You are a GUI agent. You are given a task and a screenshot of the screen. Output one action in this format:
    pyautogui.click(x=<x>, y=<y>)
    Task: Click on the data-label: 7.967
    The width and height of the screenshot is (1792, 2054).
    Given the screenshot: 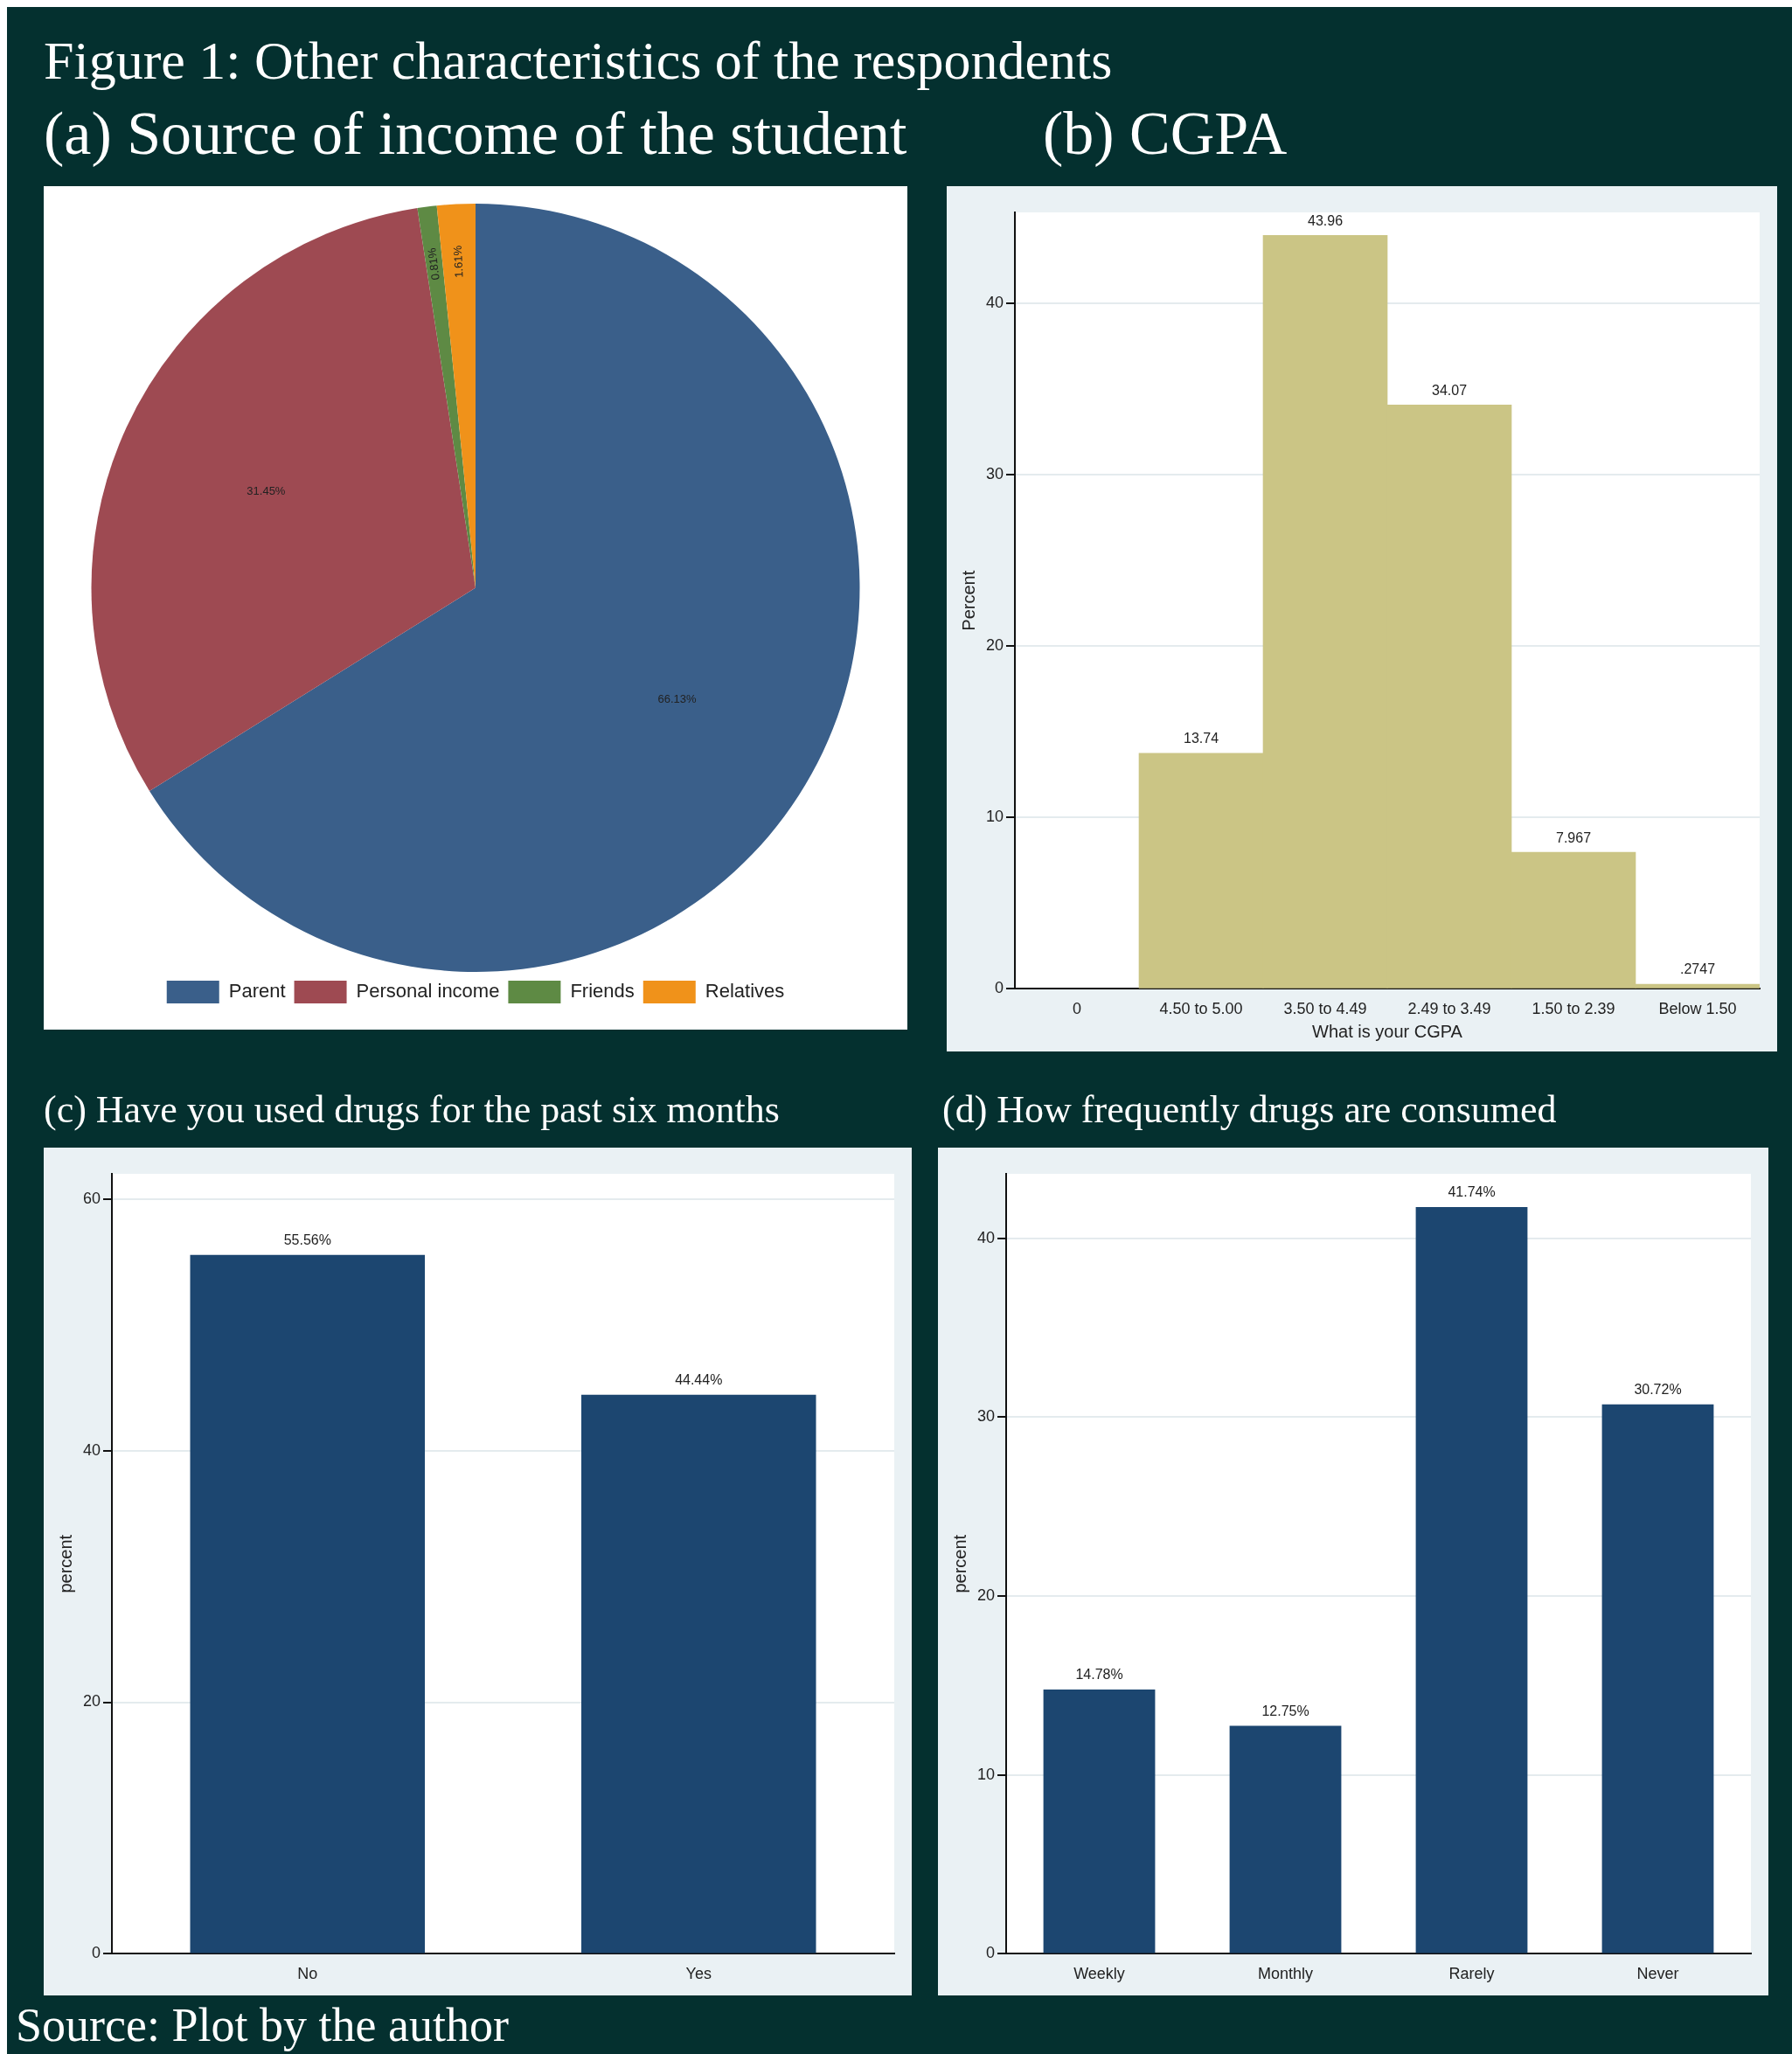 What is the action you would take?
    pyautogui.click(x=1573, y=837)
    